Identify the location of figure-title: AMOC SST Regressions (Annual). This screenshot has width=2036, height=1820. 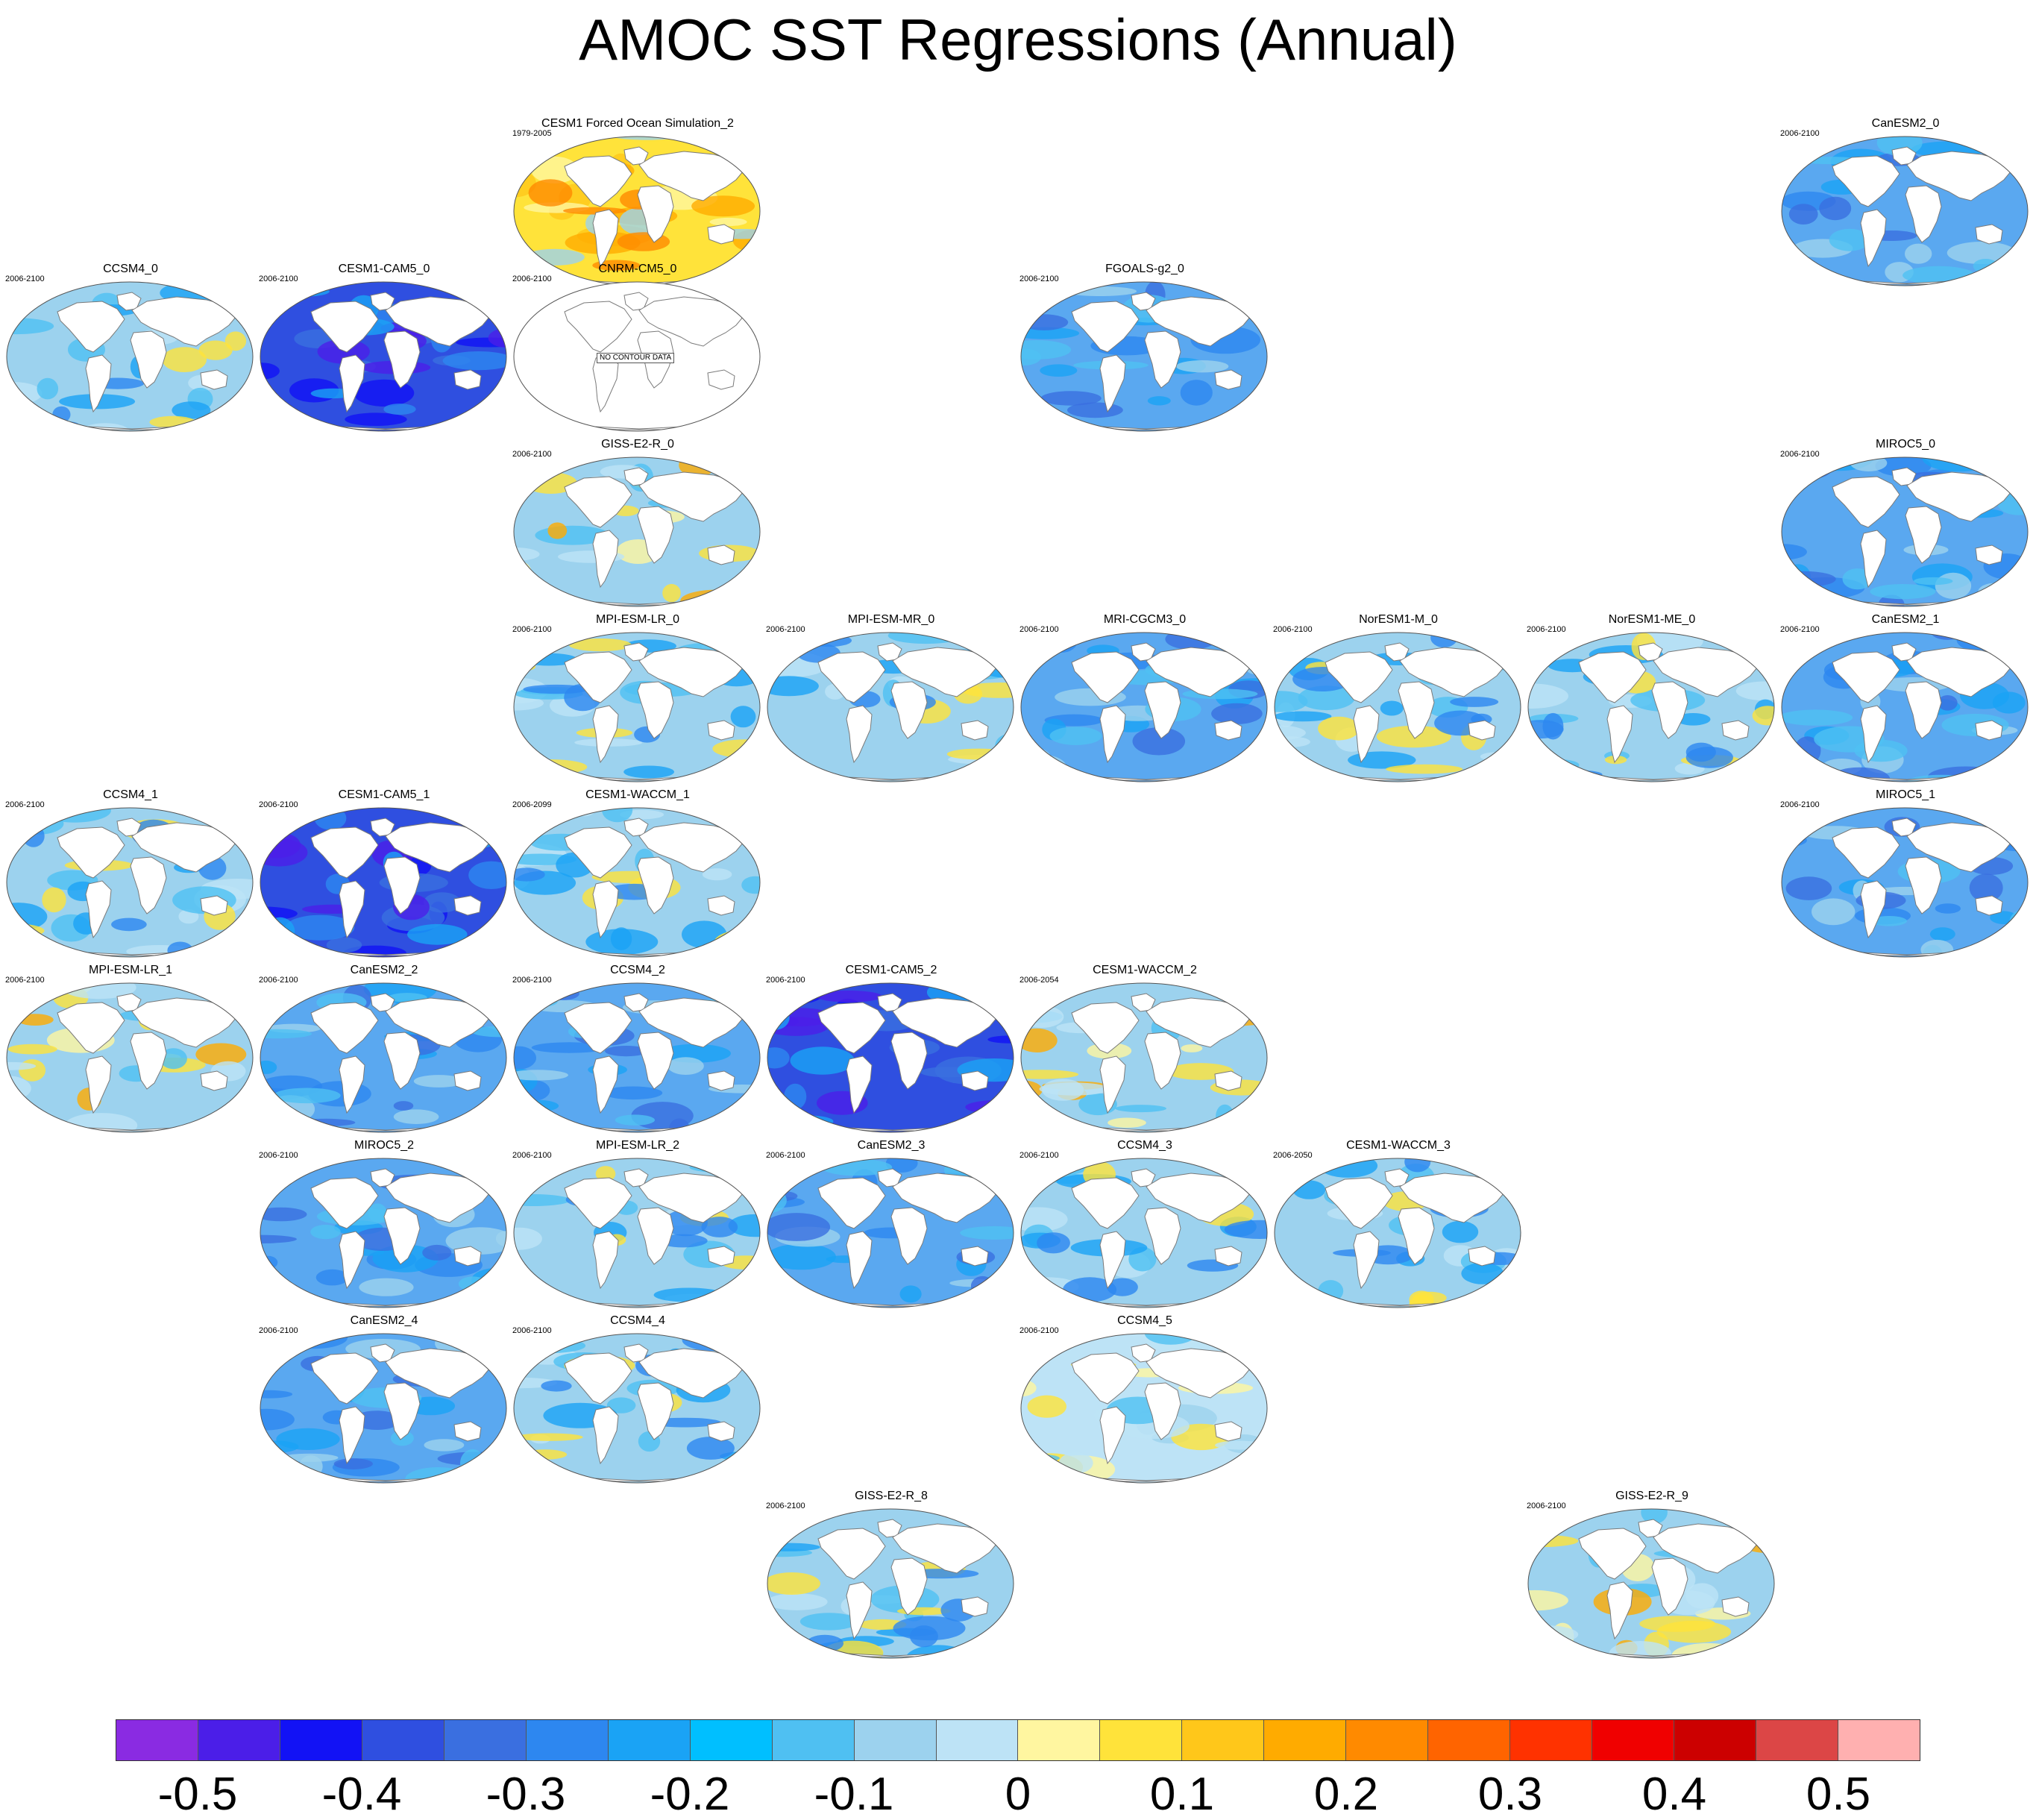
(1018, 39).